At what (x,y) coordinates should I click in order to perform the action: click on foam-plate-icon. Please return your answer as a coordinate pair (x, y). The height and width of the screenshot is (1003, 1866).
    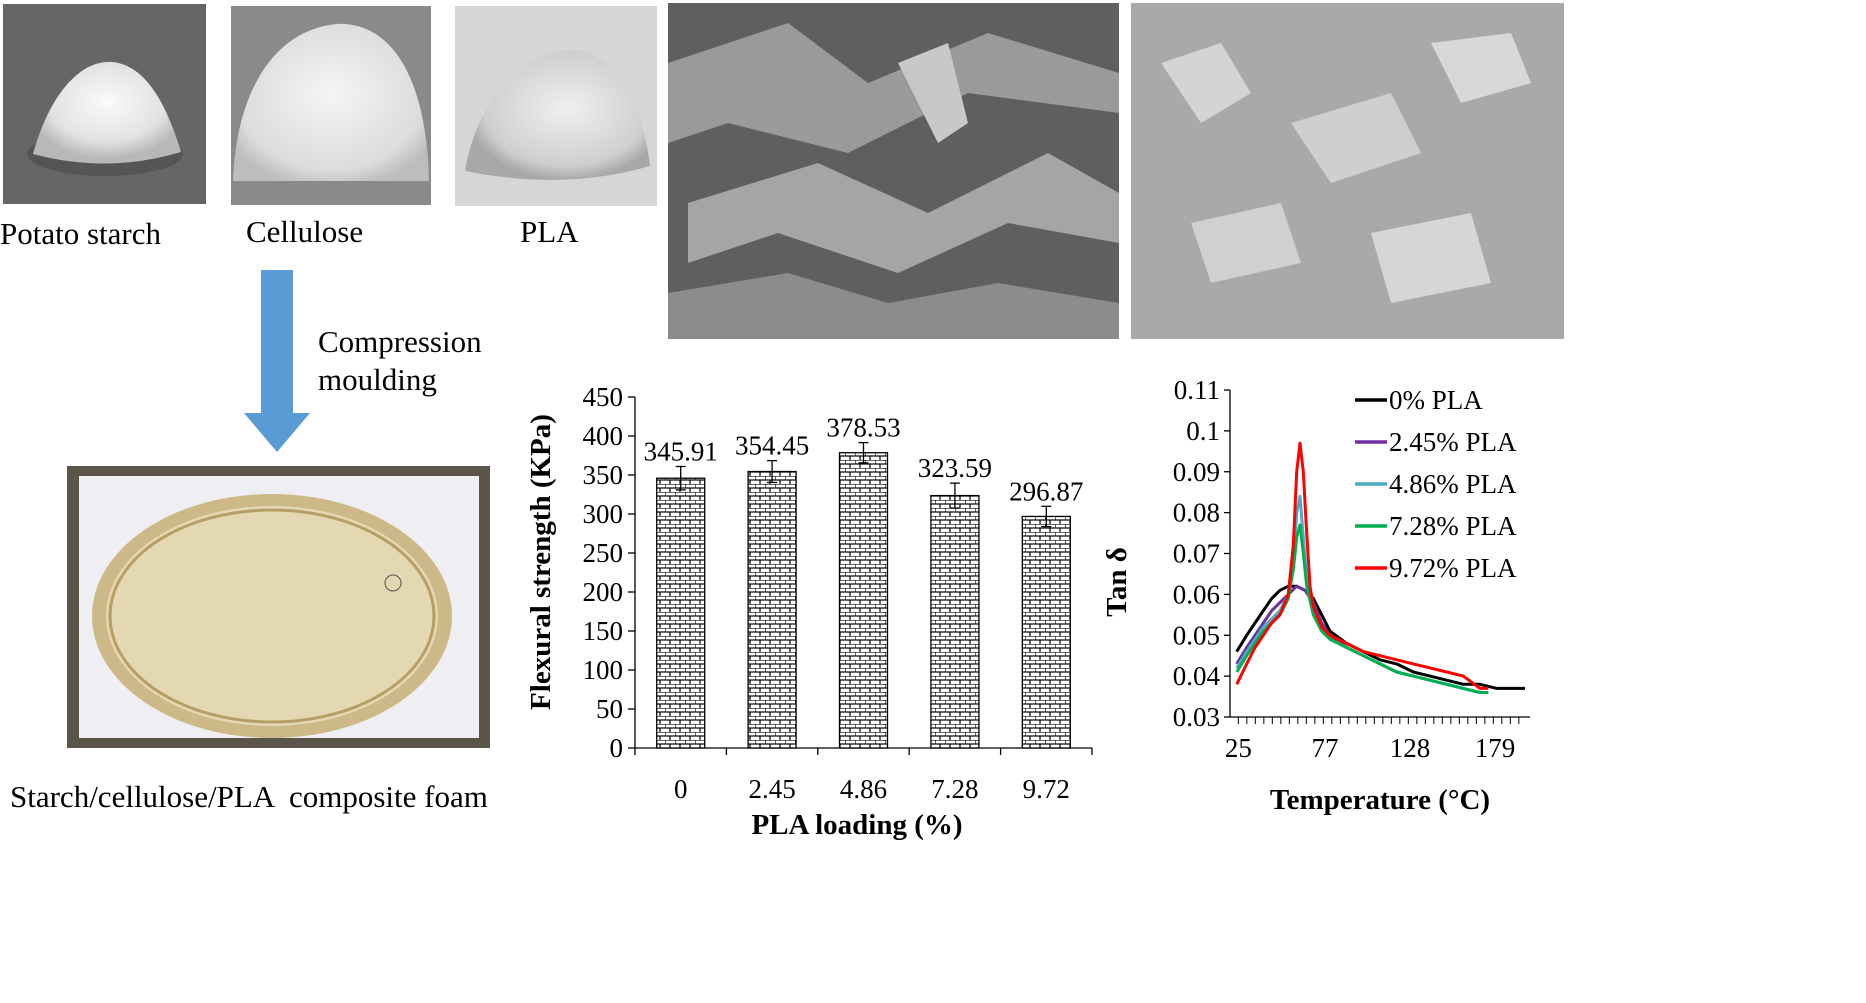
    Looking at the image, I should click on (278, 607).